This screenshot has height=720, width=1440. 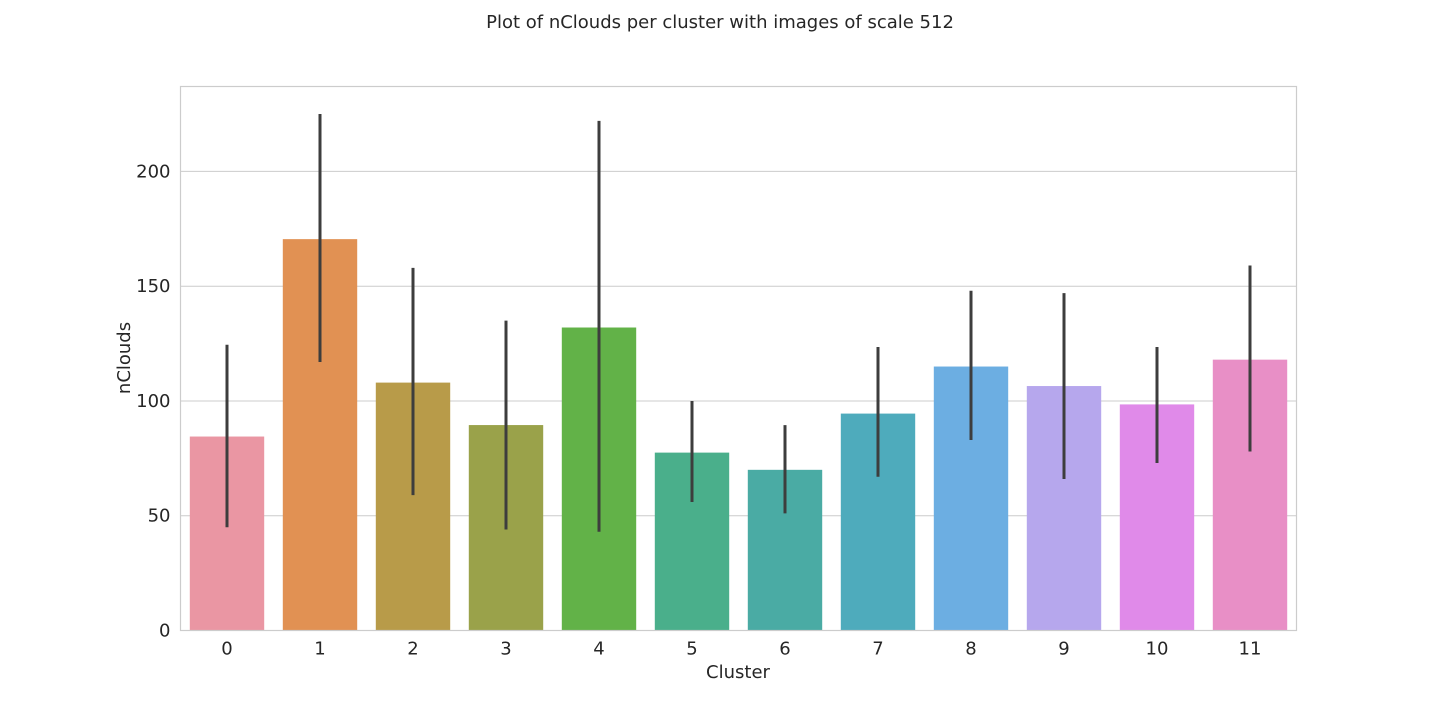 I want to click on x-tick-label: 10, so click(x=1157, y=649).